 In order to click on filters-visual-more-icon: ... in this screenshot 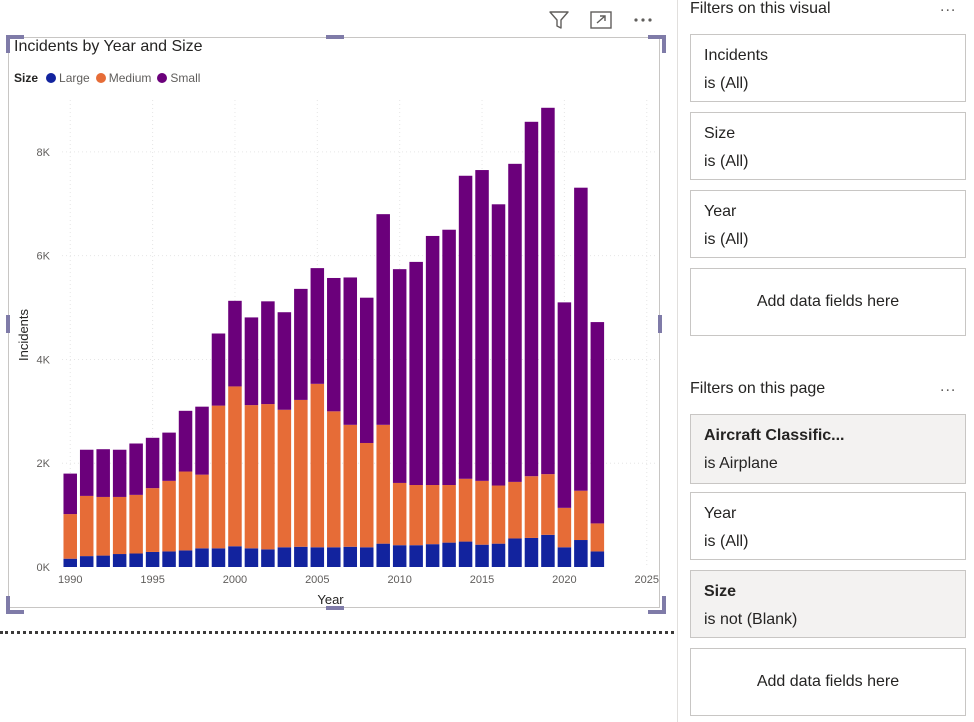, I will do `click(948, 7)`.